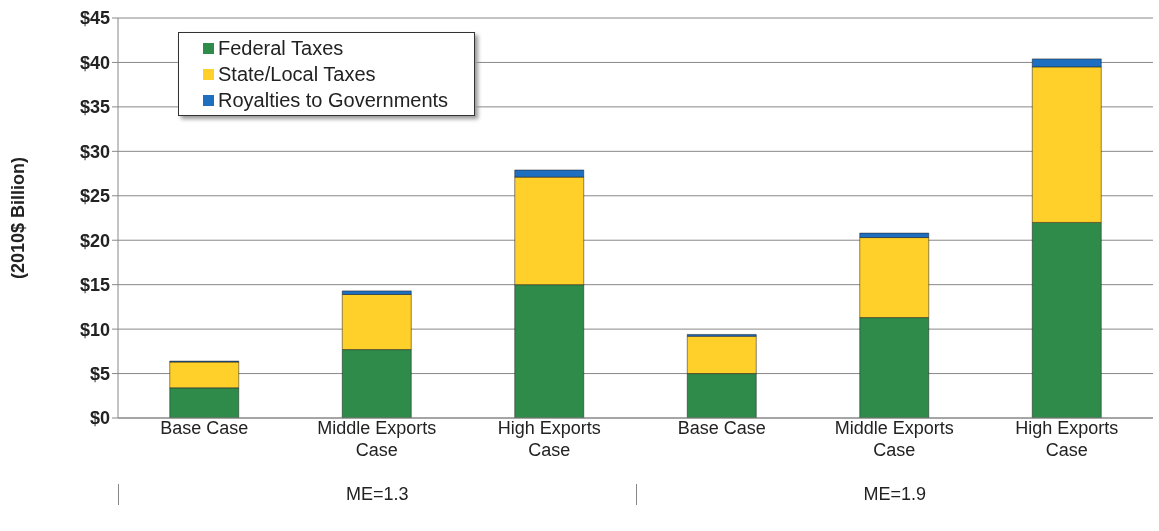  I want to click on text: ME=1.9, so click(894, 494).